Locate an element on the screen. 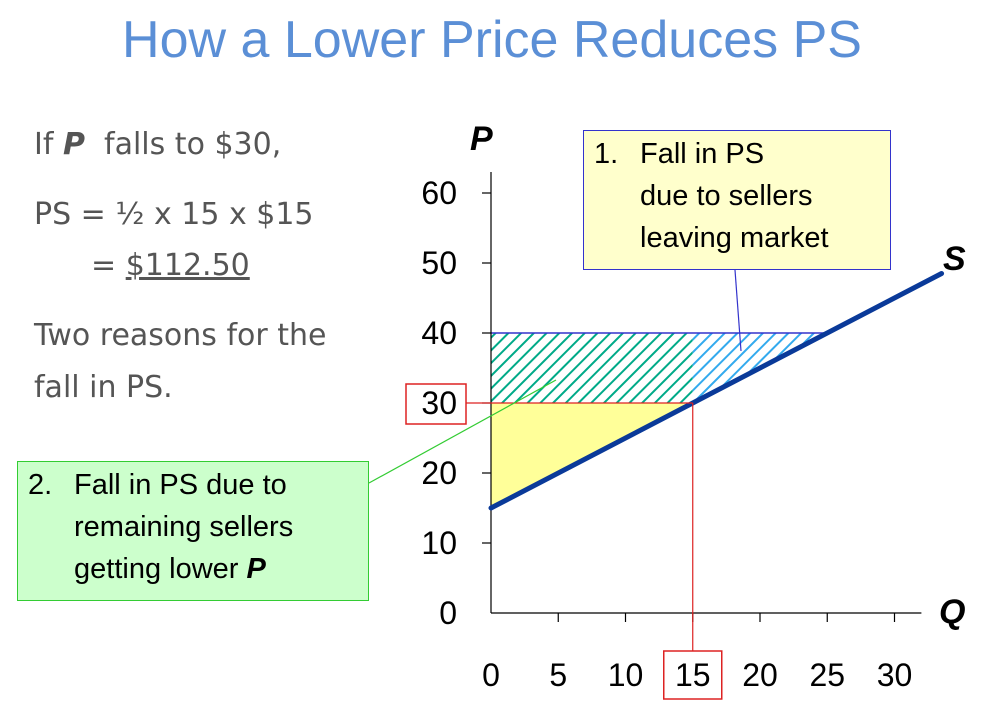  price-fall-statement: If P falls to $30, is located at coordinates (157, 144).